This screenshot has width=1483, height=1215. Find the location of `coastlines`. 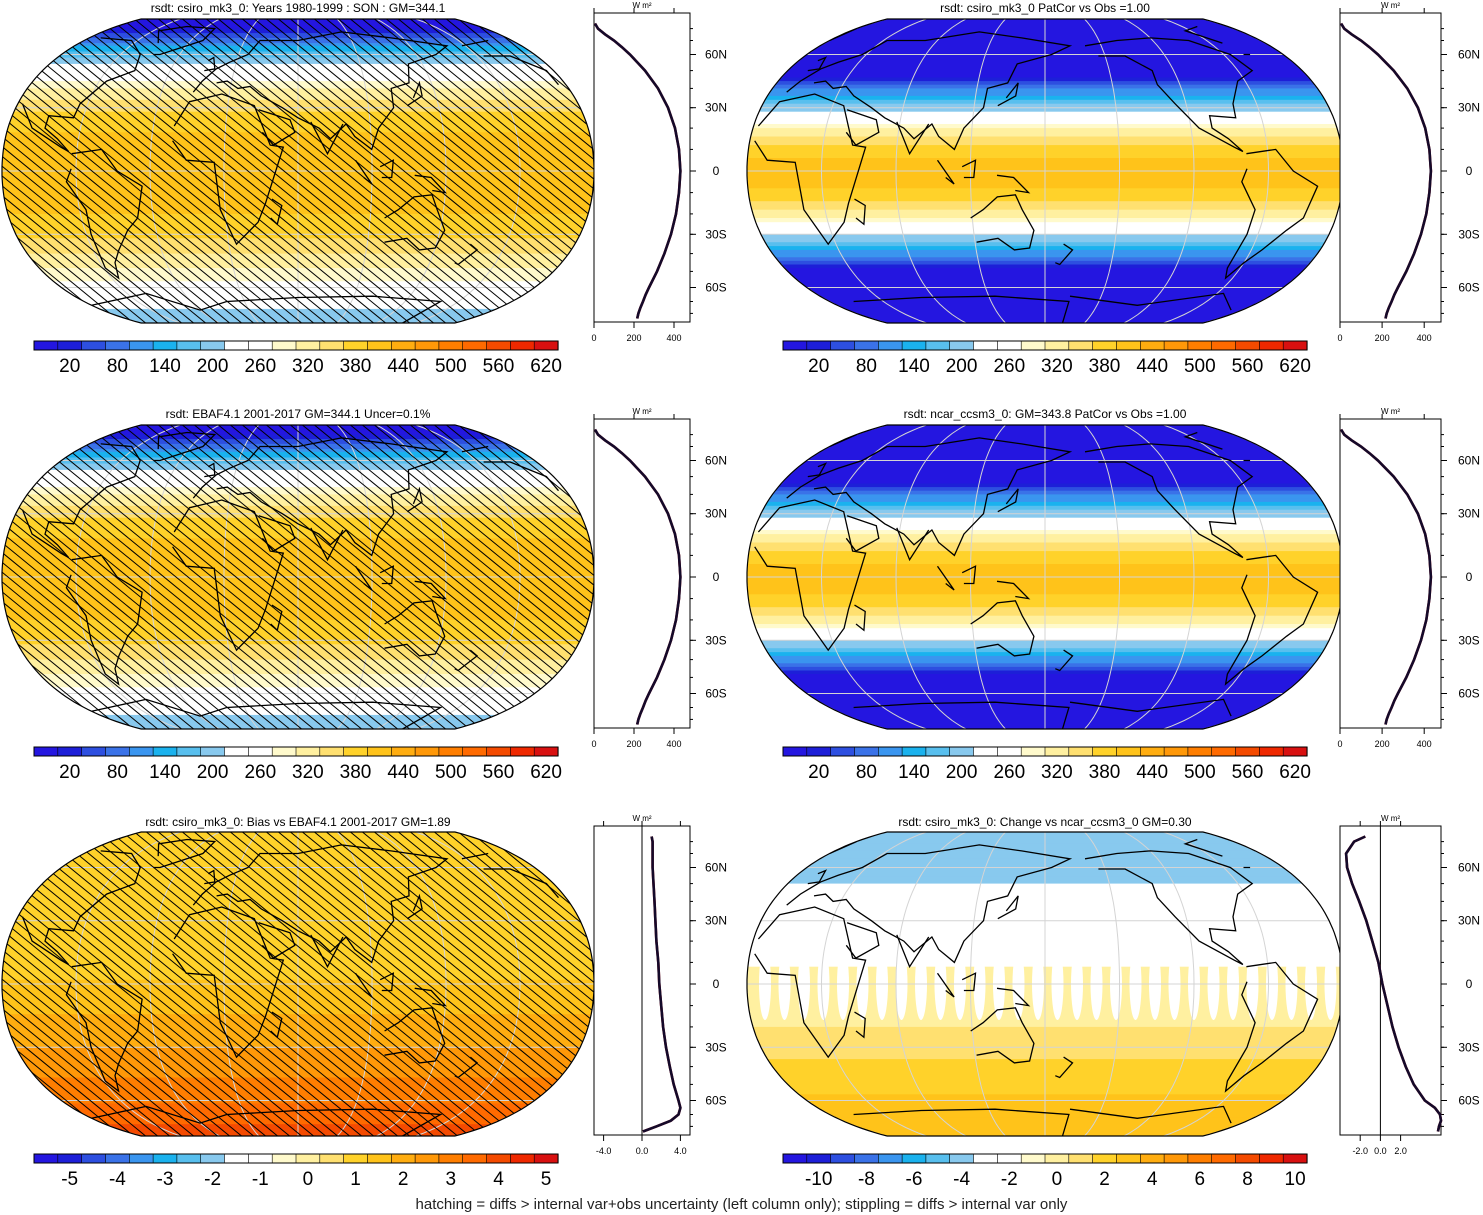

coastlines is located at coordinates (290, 987).